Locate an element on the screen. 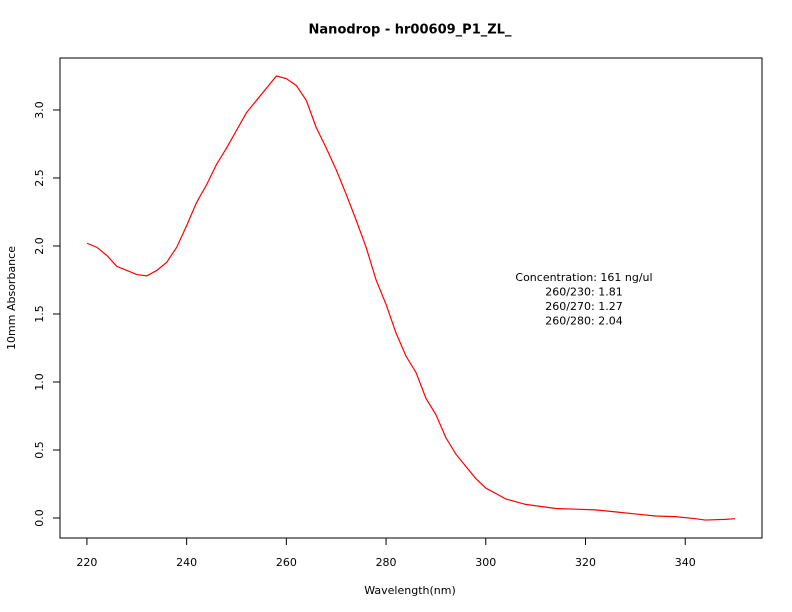 The height and width of the screenshot is (612, 792). y-tick-label: 2.5 is located at coordinates (39, 178).